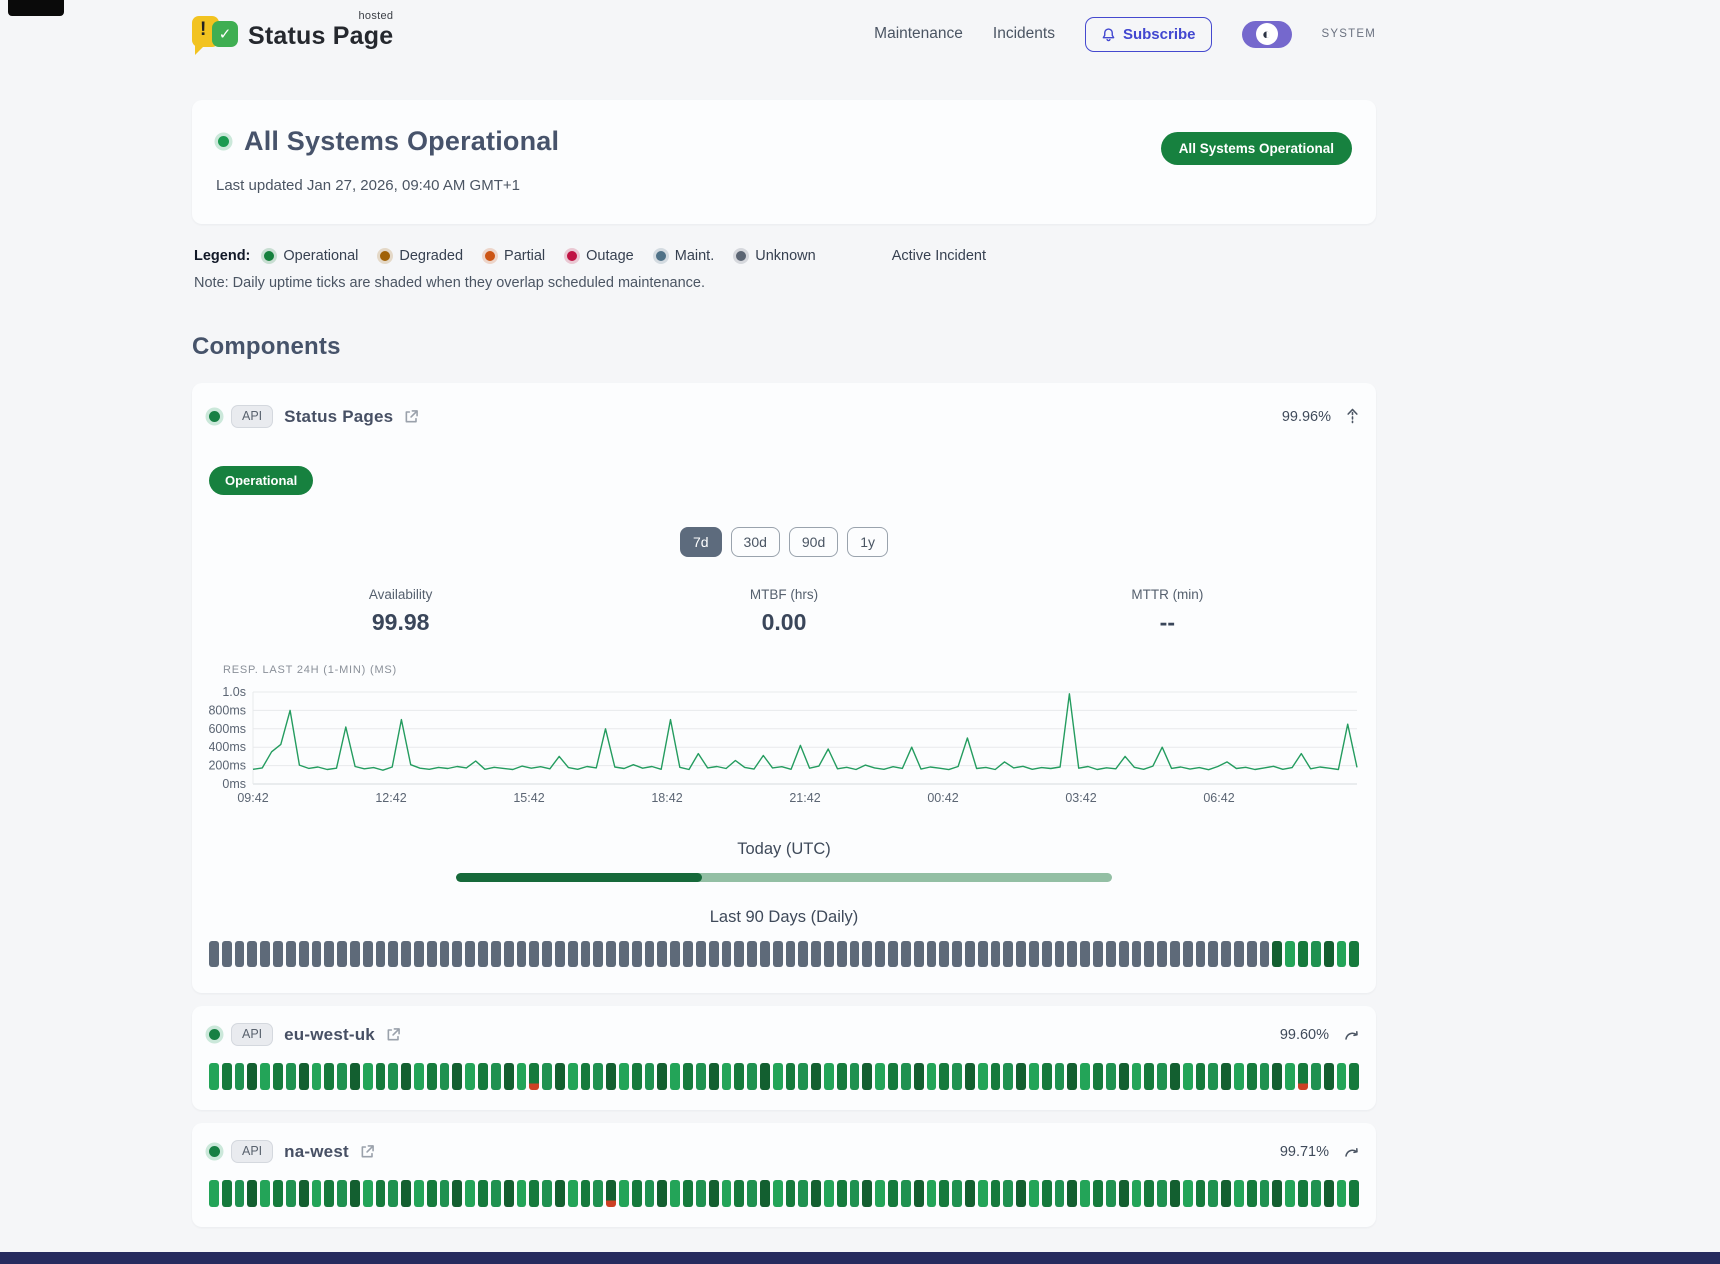 Image resolution: width=1720 pixels, height=1264 pixels. I want to click on nav-incidents: Incidents, so click(1023, 33).